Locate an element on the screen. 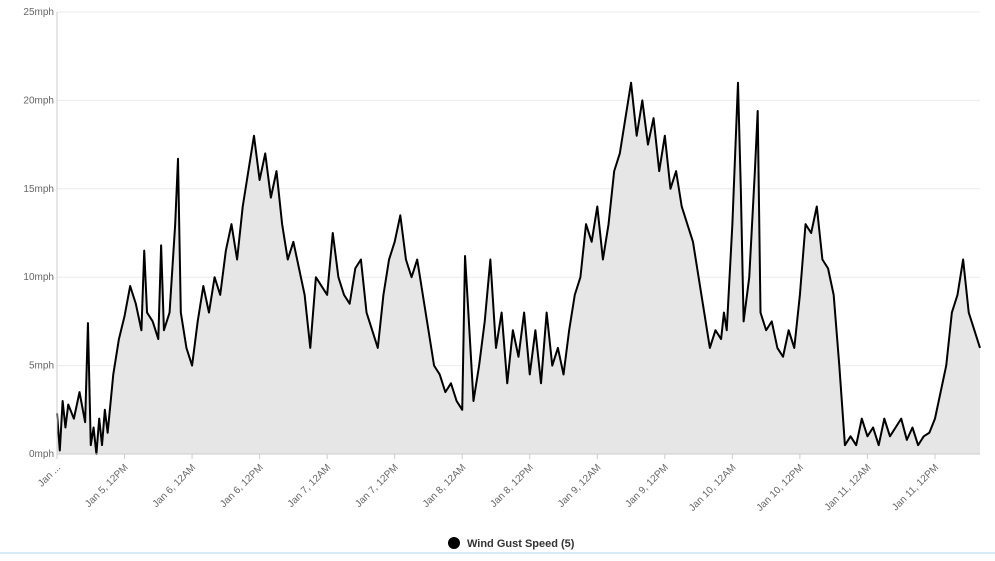  y-tick-label: 25mph is located at coordinates (38, 12).